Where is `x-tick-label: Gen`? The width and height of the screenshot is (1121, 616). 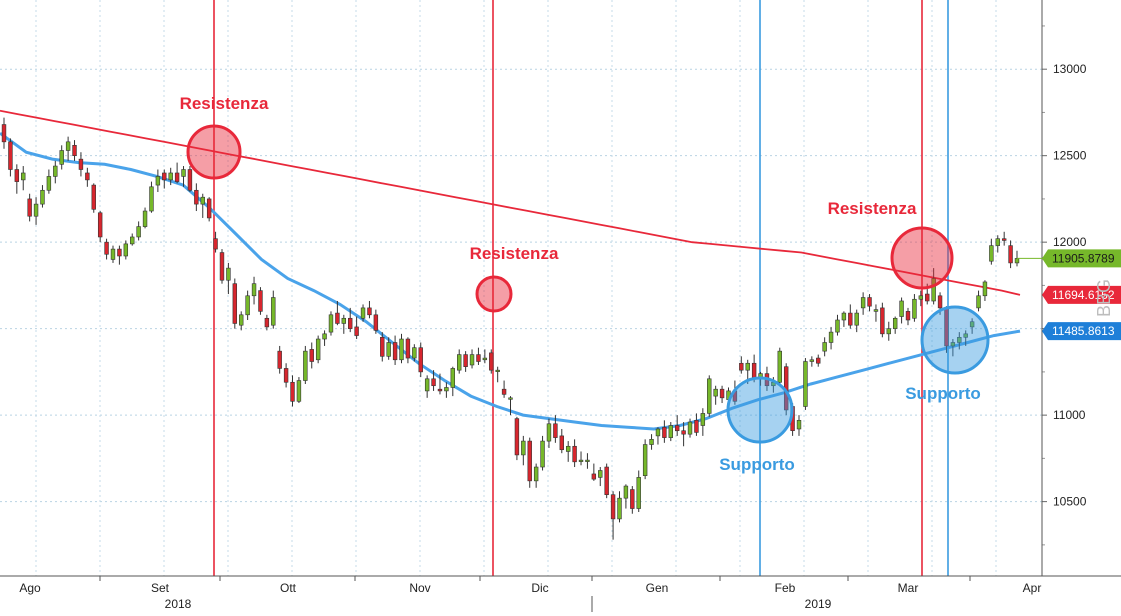
x-tick-label: Gen is located at coordinates (657, 588).